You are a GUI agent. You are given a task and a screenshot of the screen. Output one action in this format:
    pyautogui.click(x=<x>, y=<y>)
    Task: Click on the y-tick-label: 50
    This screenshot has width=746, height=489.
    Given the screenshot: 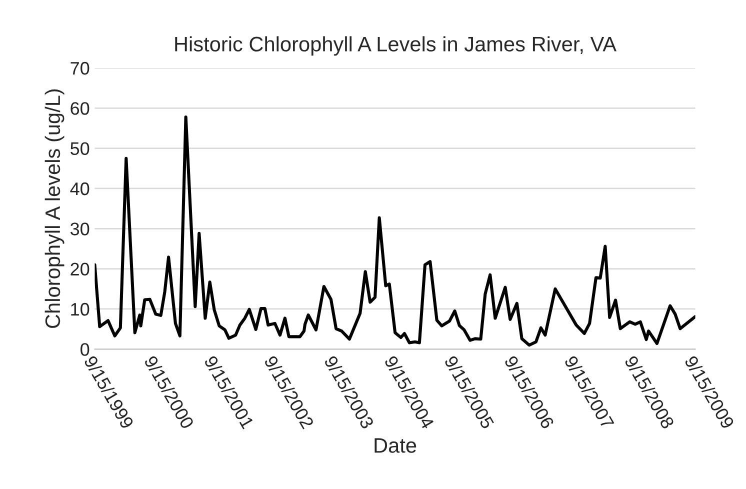 What is the action you would take?
    pyautogui.click(x=80, y=149)
    